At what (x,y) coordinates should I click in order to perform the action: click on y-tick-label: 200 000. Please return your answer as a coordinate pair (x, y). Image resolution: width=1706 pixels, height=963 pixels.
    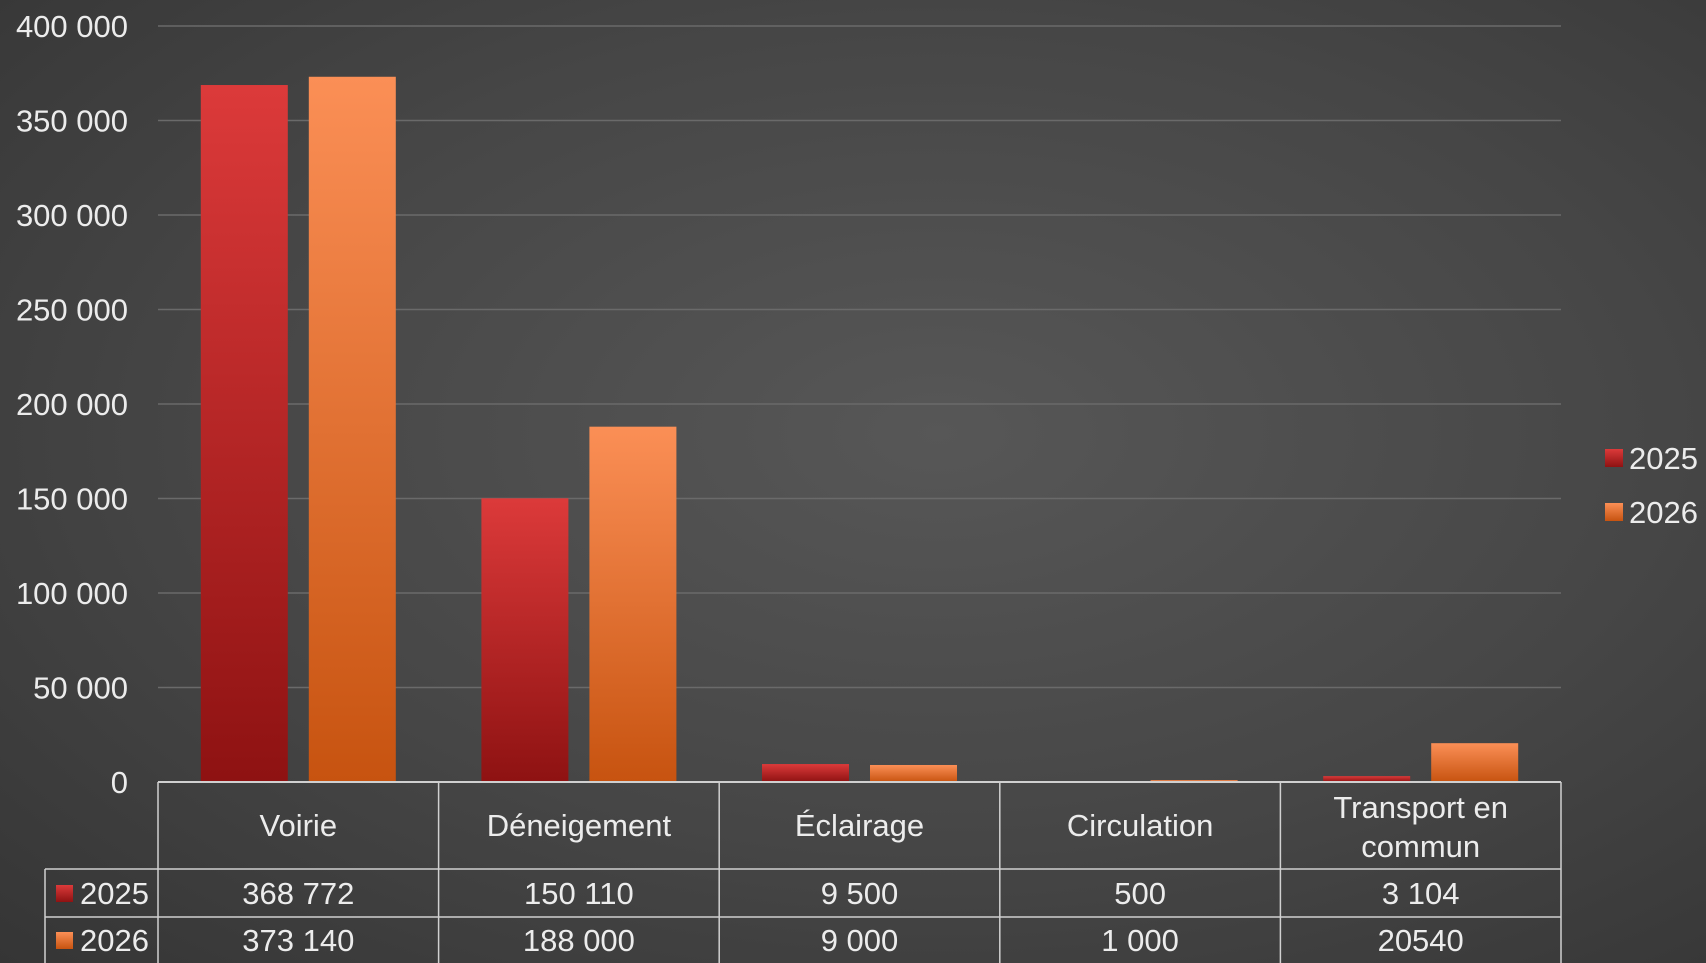
    Looking at the image, I should click on (72, 404).